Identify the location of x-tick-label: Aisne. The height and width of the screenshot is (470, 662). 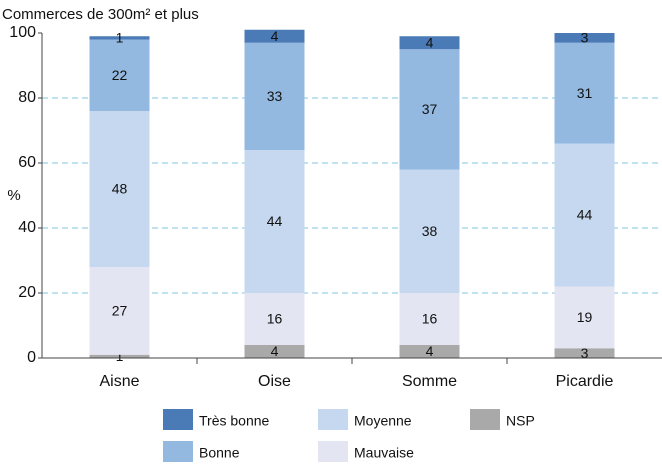
(119, 381).